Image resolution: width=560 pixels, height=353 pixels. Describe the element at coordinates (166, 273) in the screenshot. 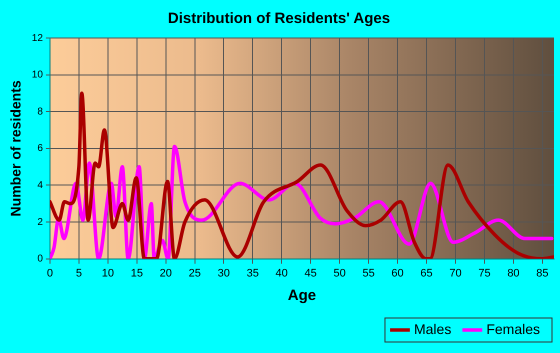

I see `x-tick-label: 20` at that location.